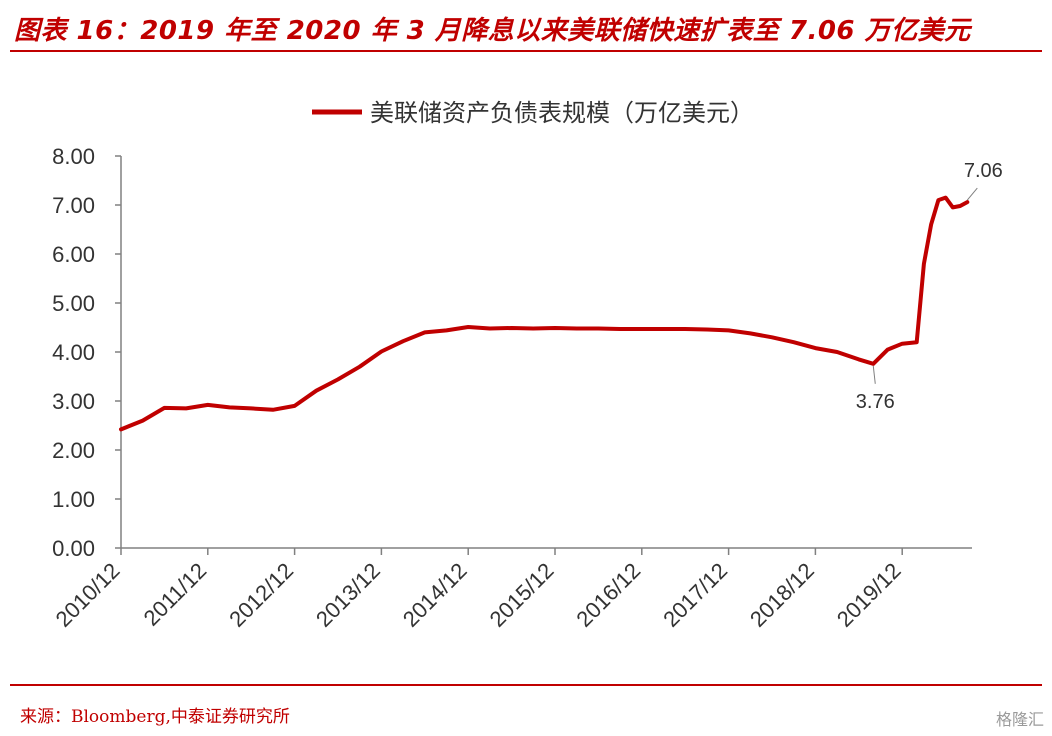  What do you see at coordinates (526, 51) in the screenshot?
I see `title-divider` at bounding box center [526, 51].